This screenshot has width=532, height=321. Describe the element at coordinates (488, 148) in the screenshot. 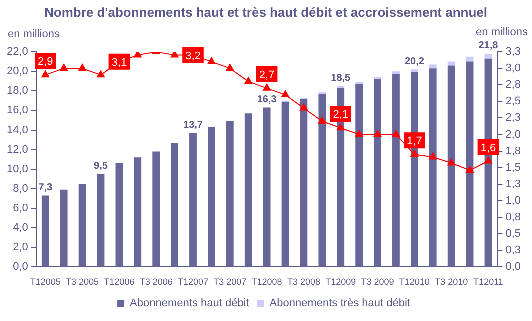

I see `data-label: 1,6` at that location.